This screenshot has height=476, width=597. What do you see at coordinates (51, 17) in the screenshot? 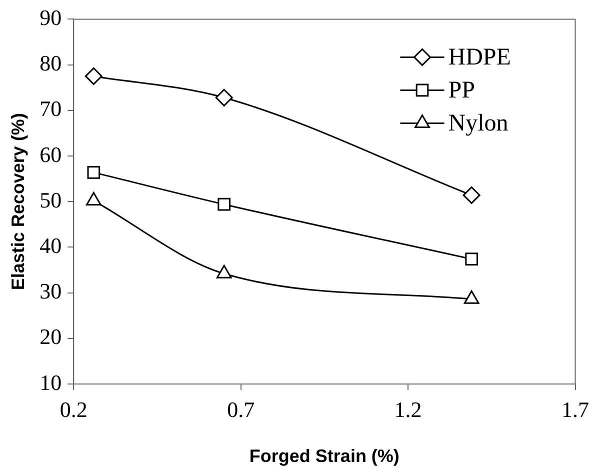
I see `y-tick-label: 90` at bounding box center [51, 17].